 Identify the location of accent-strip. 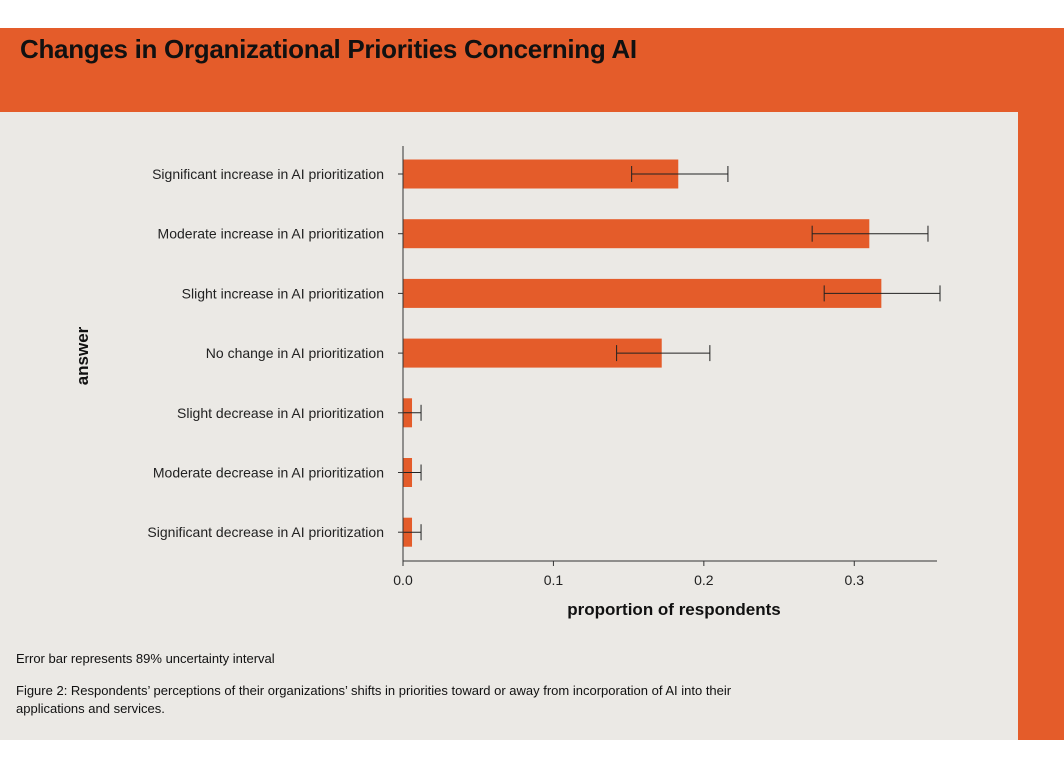
(1041, 426).